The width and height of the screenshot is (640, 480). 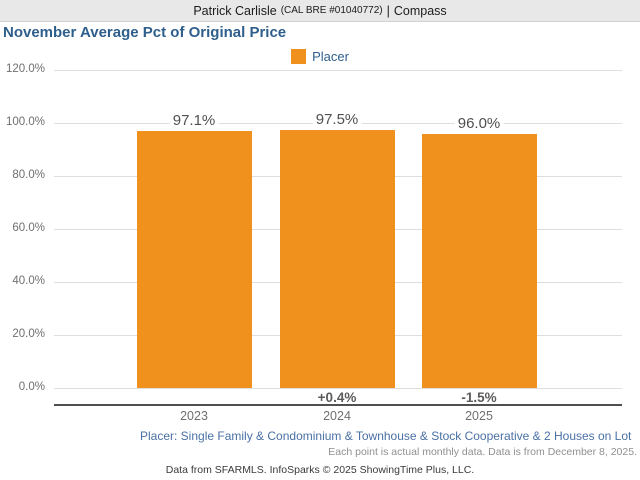 What do you see at coordinates (194, 120) in the screenshot?
I see `bar-value-label: 97.1%` at bounding box center [194, 120].